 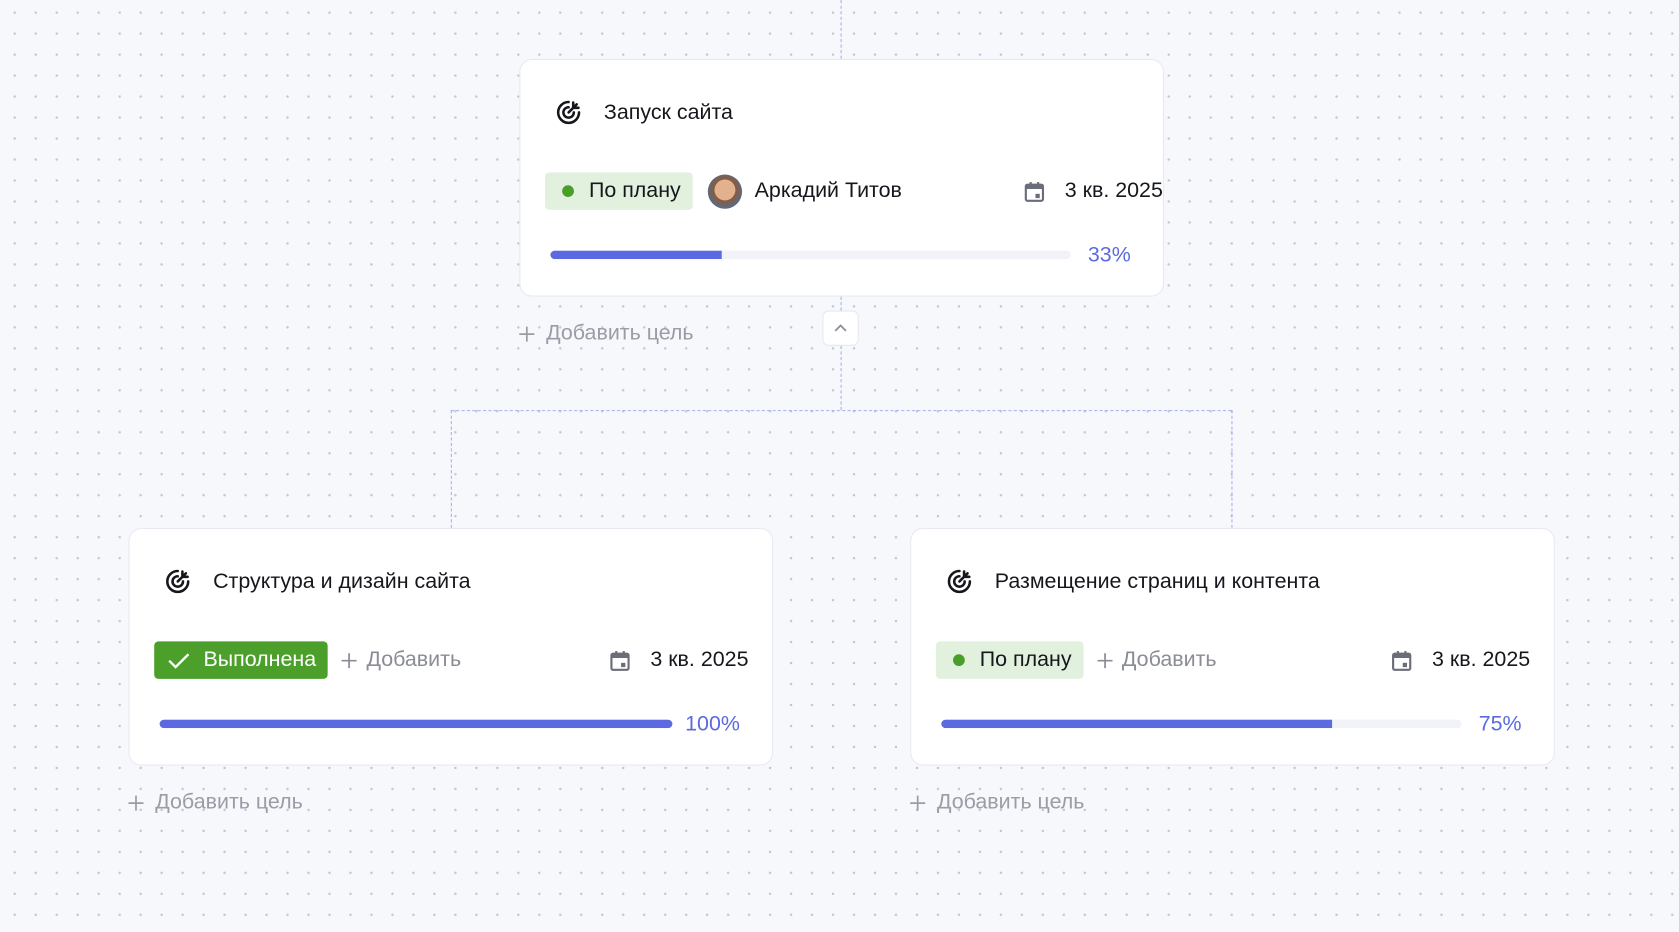 What do you see at coordinates (1500, 723) in the screenshot?
I see `progress-percent: 75%` at bounding box center [1500, 723].